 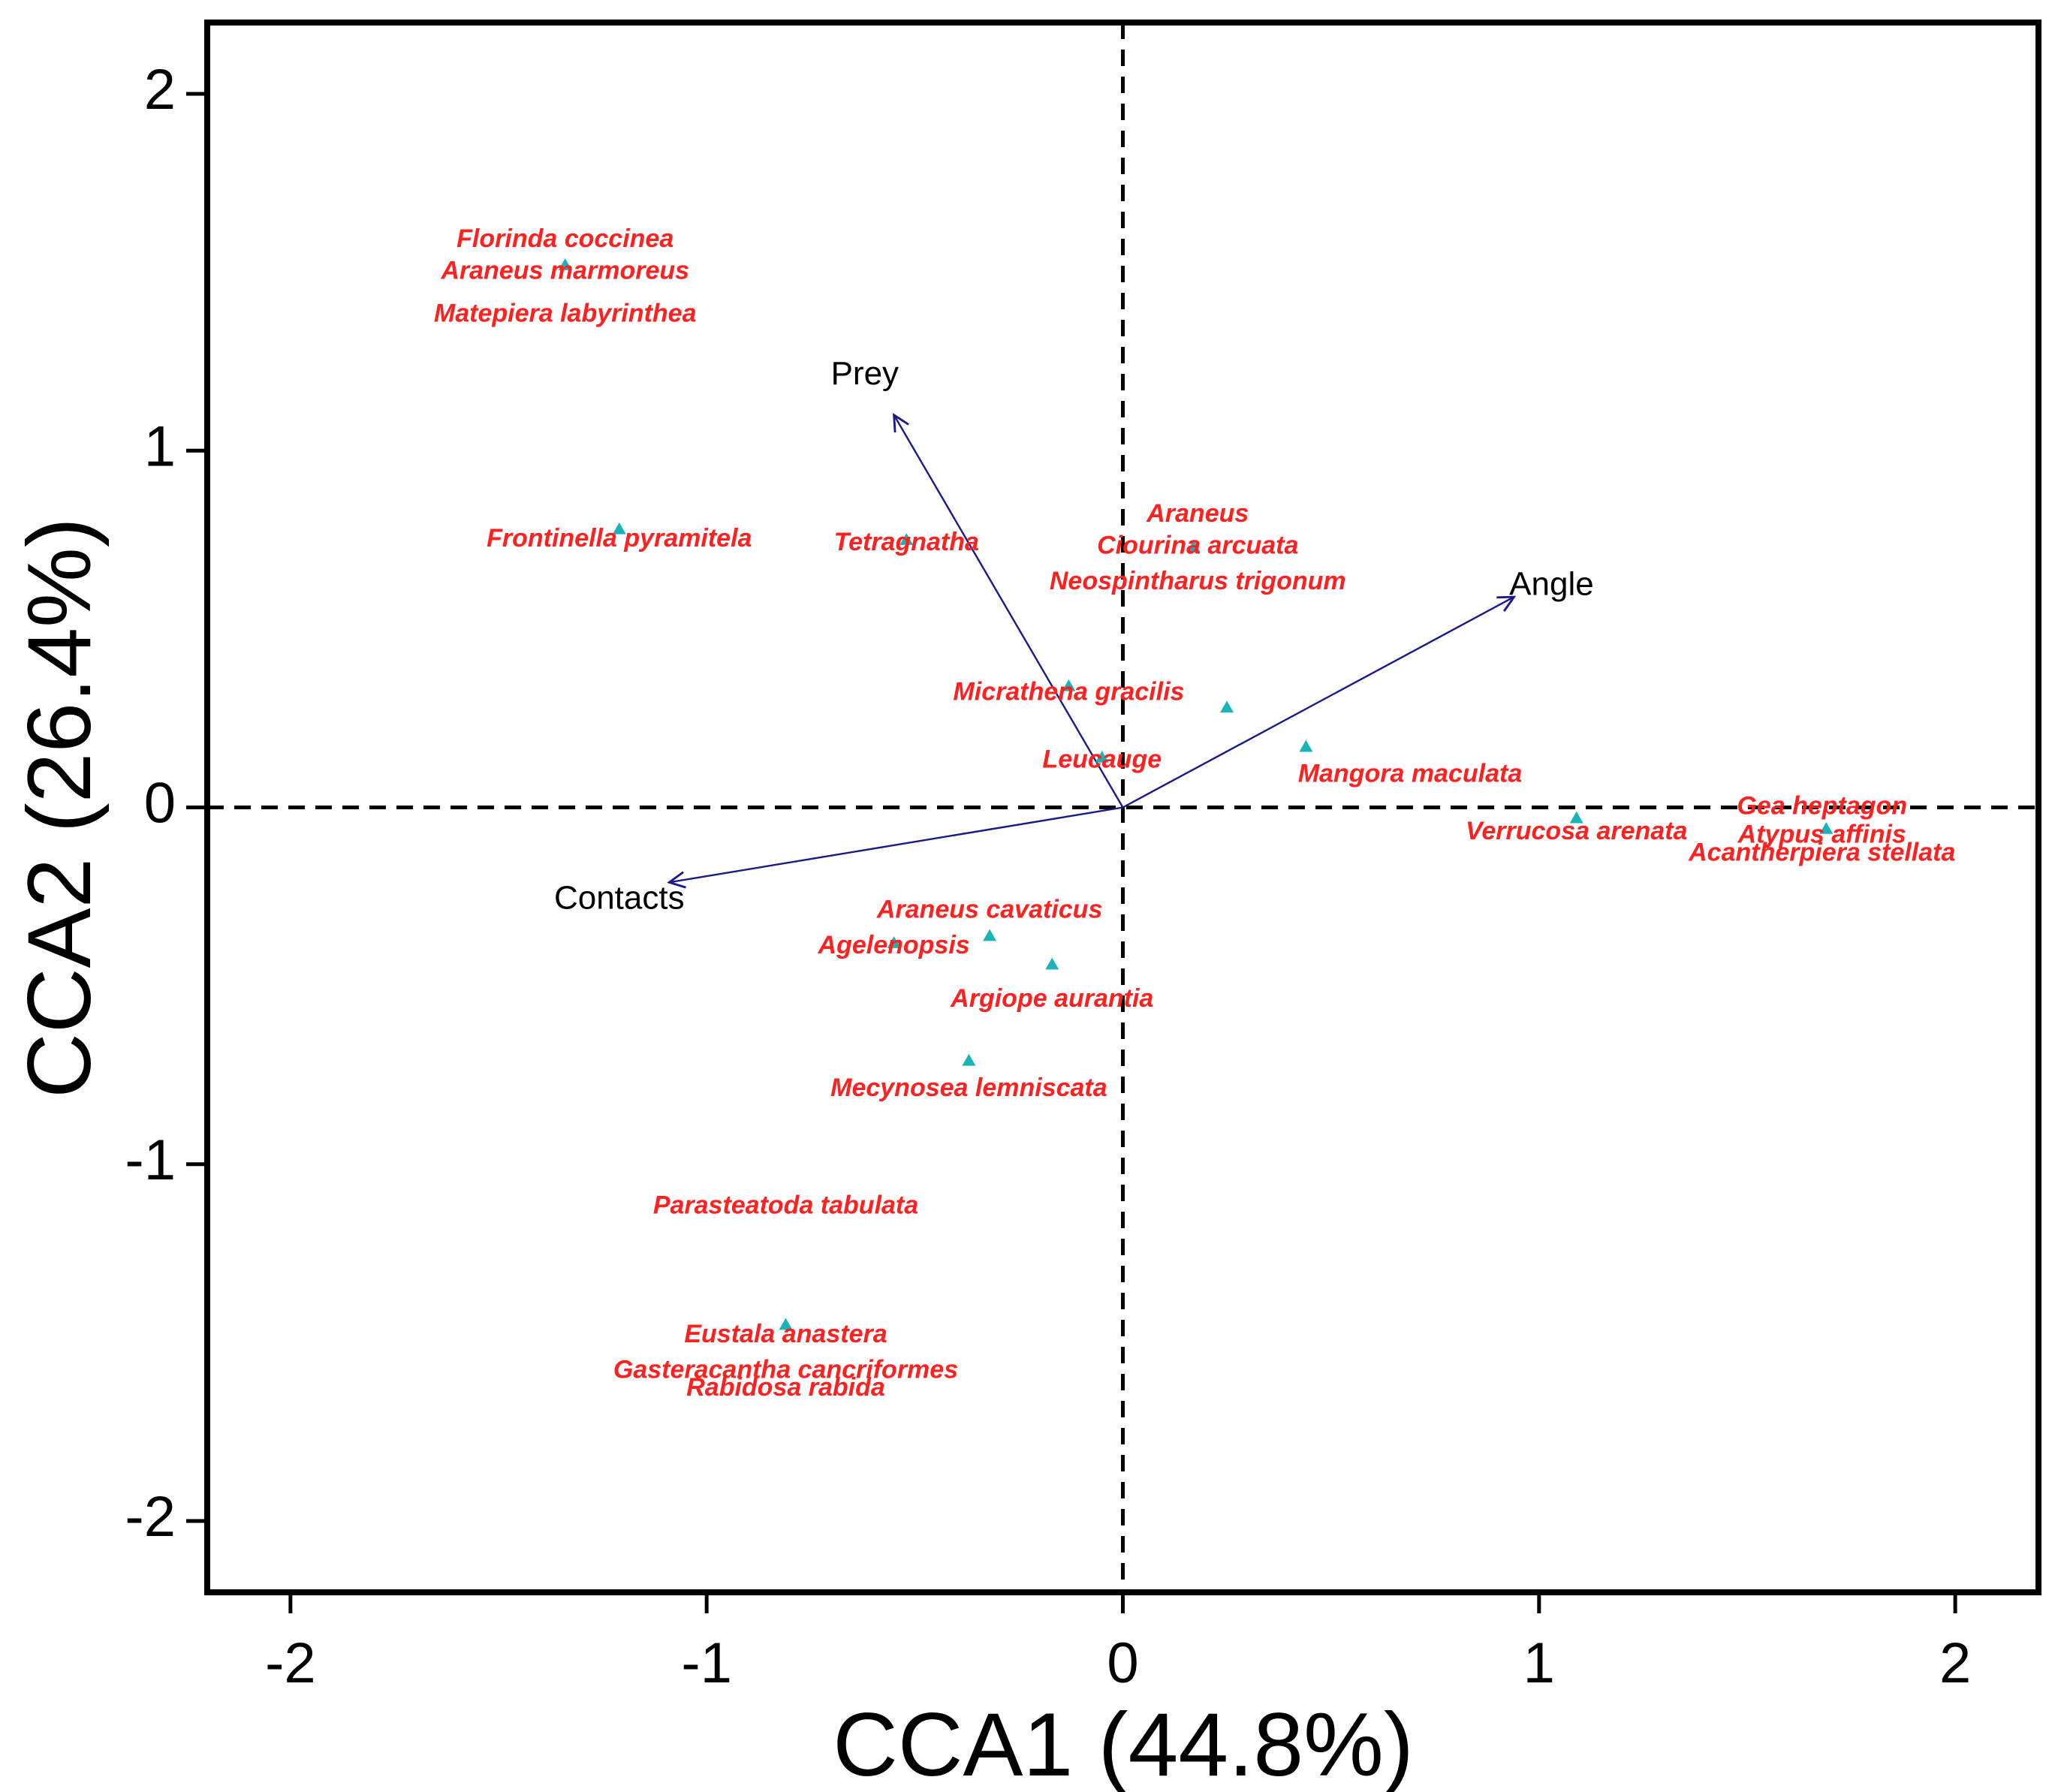 What do you see at coordinates (1051, 998) in the screenshot?
I see `species-label: Argiope aurantia` at bounding box center [1051, 998].